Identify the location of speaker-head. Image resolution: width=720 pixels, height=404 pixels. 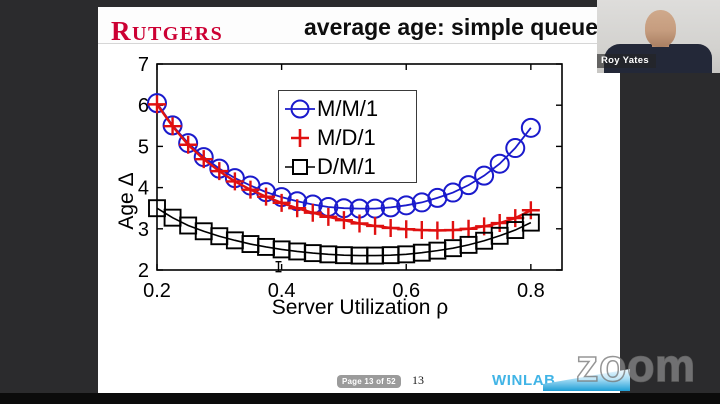
(660, 28).